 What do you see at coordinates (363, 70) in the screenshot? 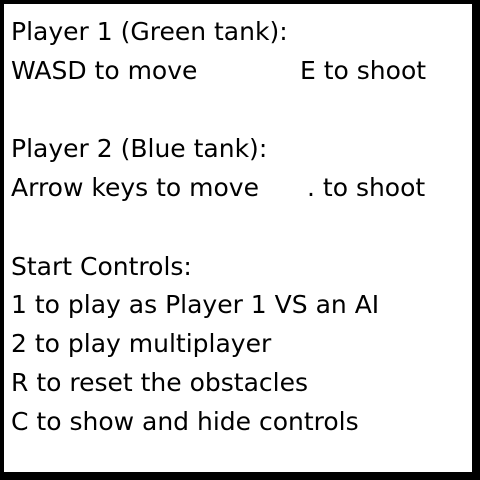
I see `player1-shoot-text: E to shoot` at bounding box center [363, 70].